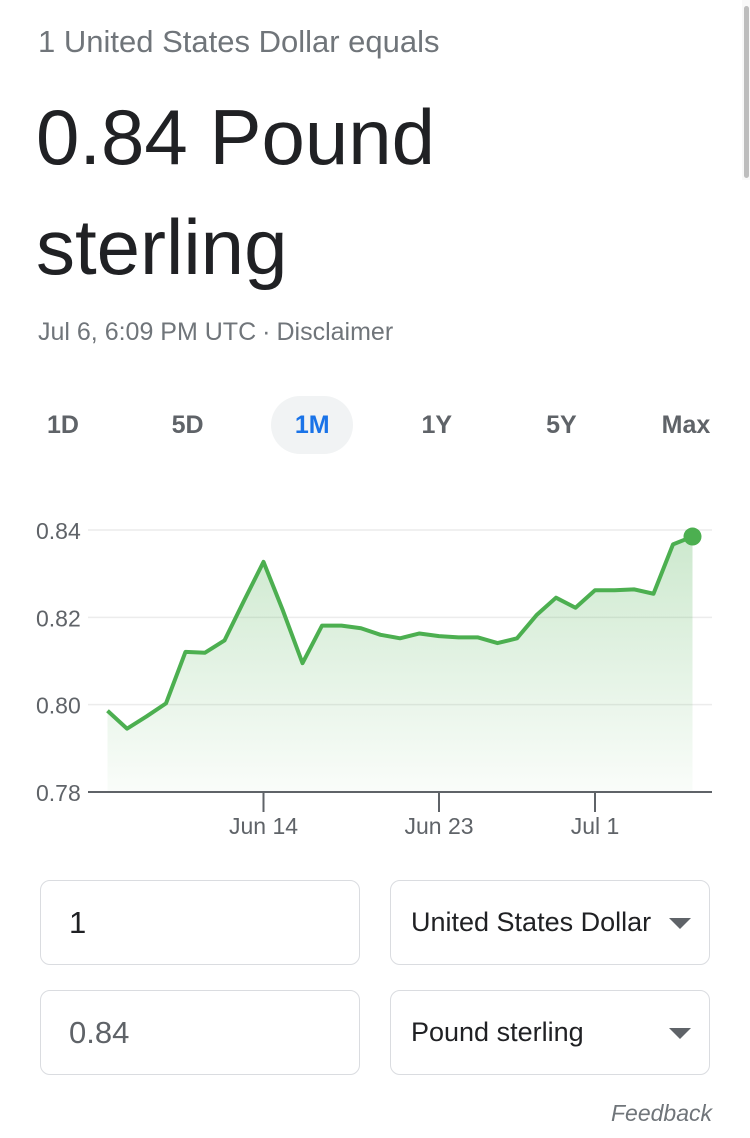 This screenshot has height=1138, width=750. What do you see at coordinates (497, 1032) in the screenshot?
I see `to-currency-label: Pound sterling` at bounding box center [497, 1032].